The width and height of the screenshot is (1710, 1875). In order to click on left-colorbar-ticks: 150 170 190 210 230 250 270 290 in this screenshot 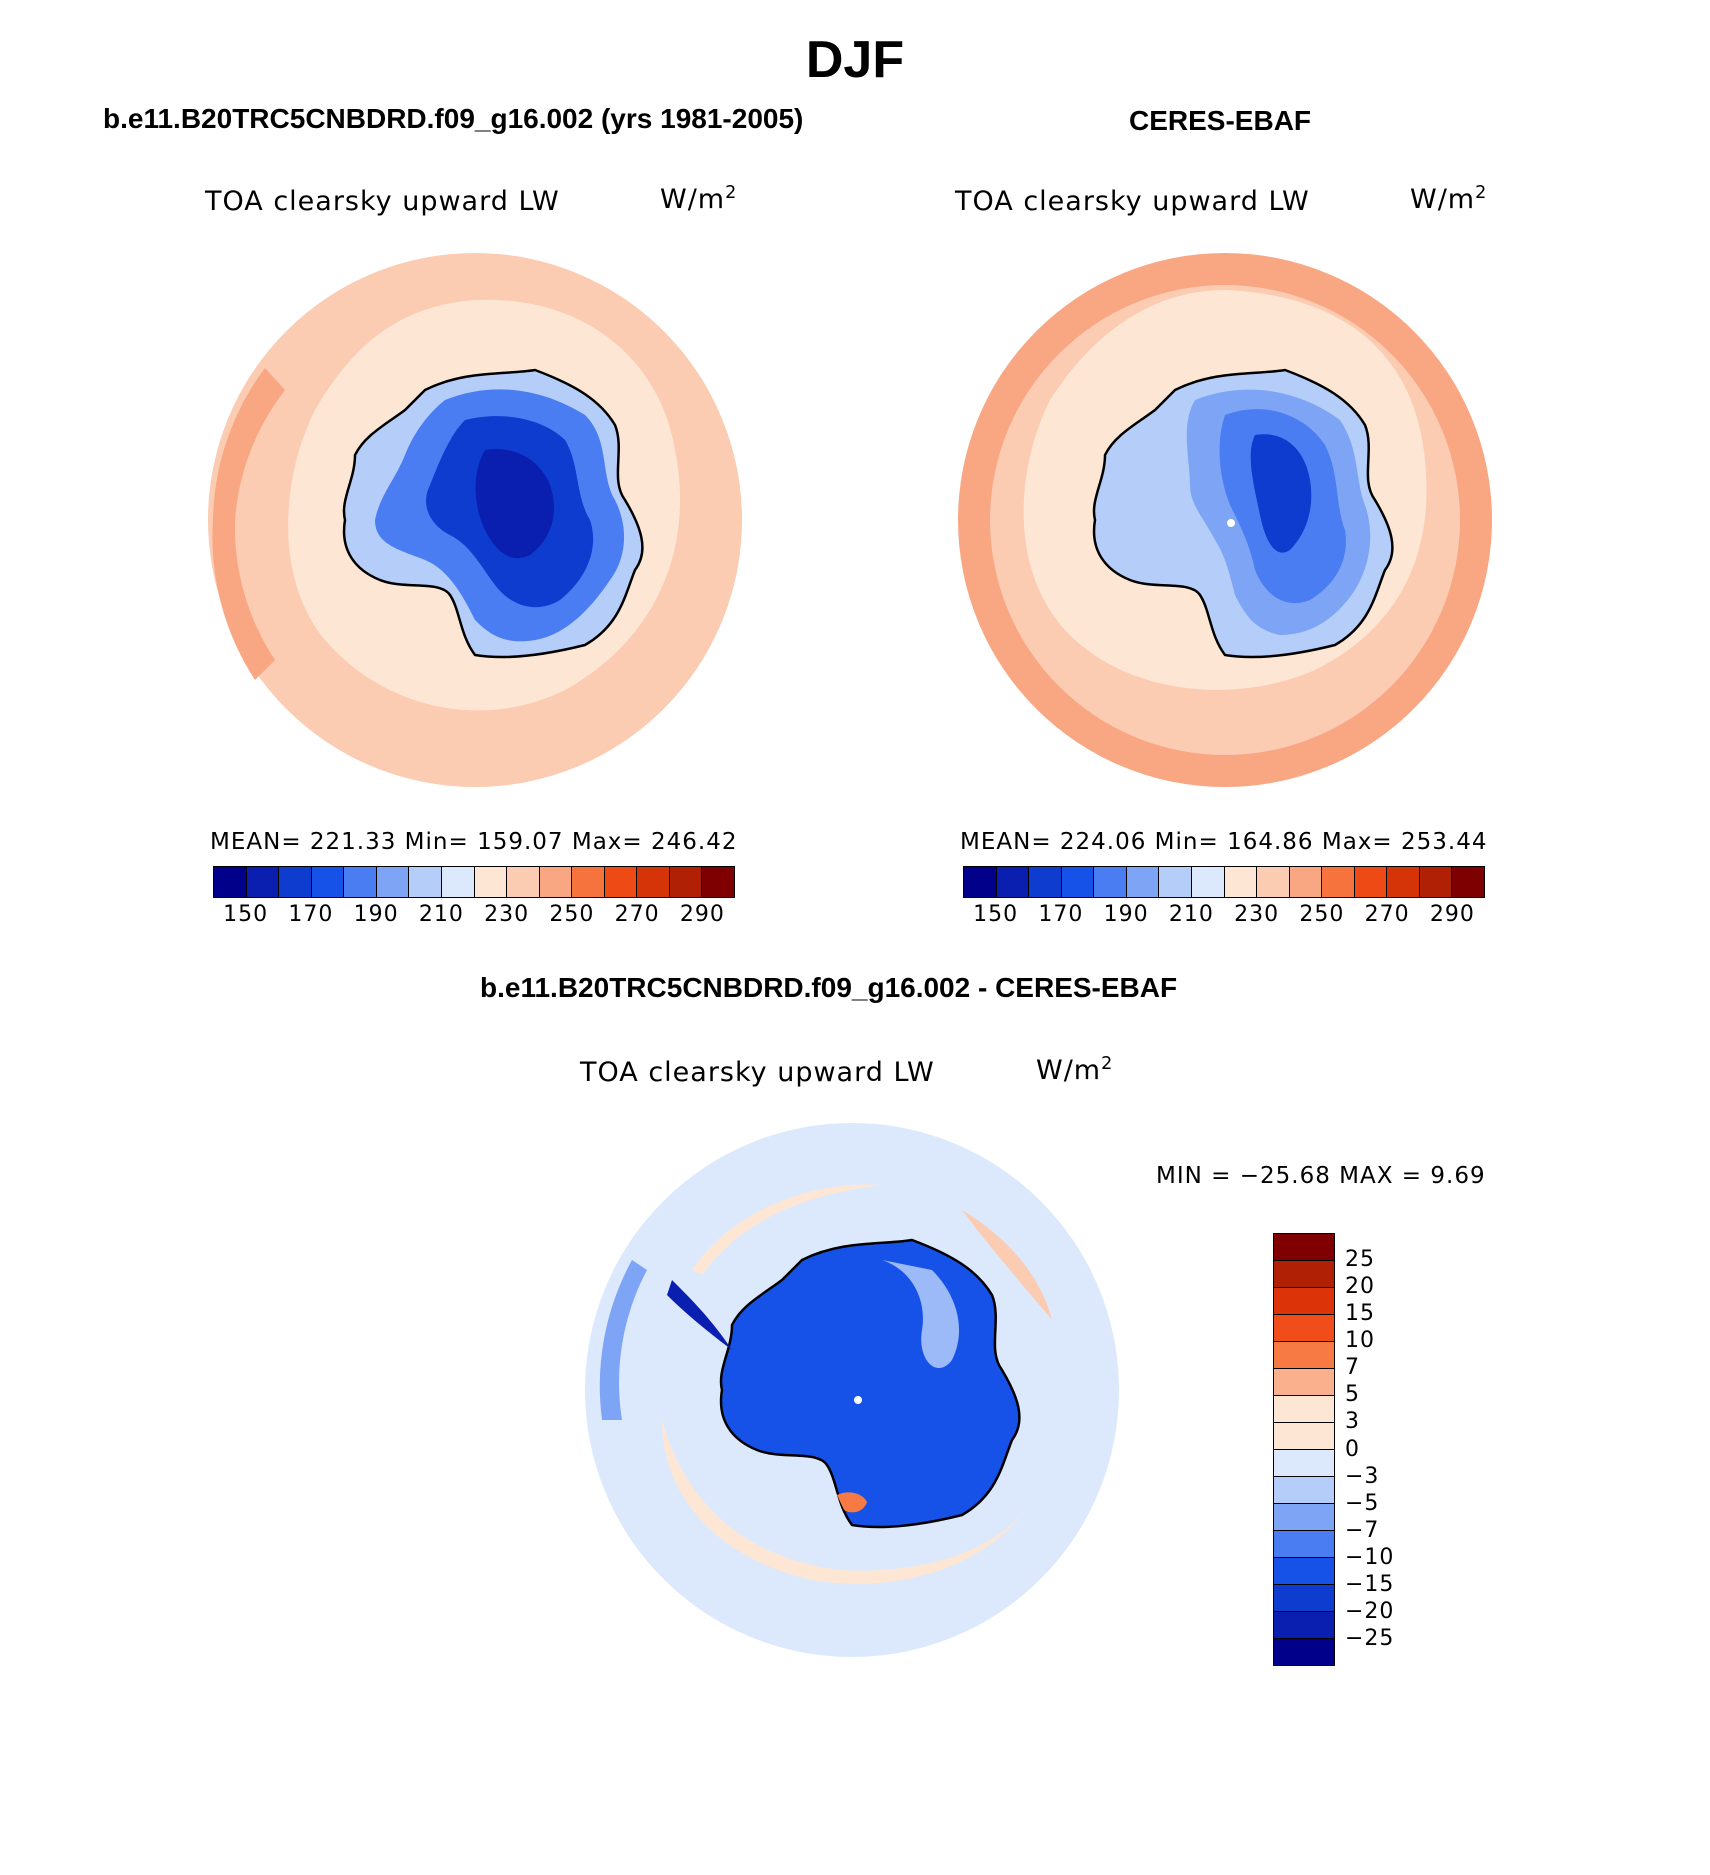, I will do `click(855, 917)`.